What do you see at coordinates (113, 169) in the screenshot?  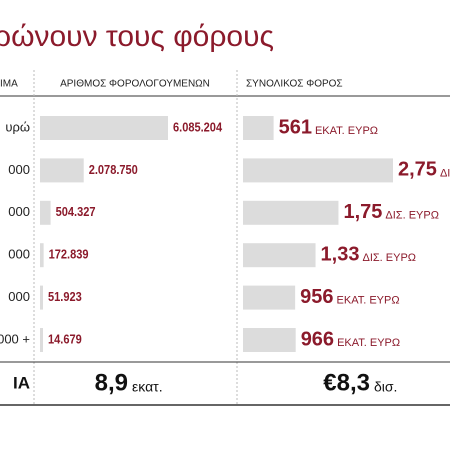 I see `count-label: 2.078.750` at bounding box center [113, 169].